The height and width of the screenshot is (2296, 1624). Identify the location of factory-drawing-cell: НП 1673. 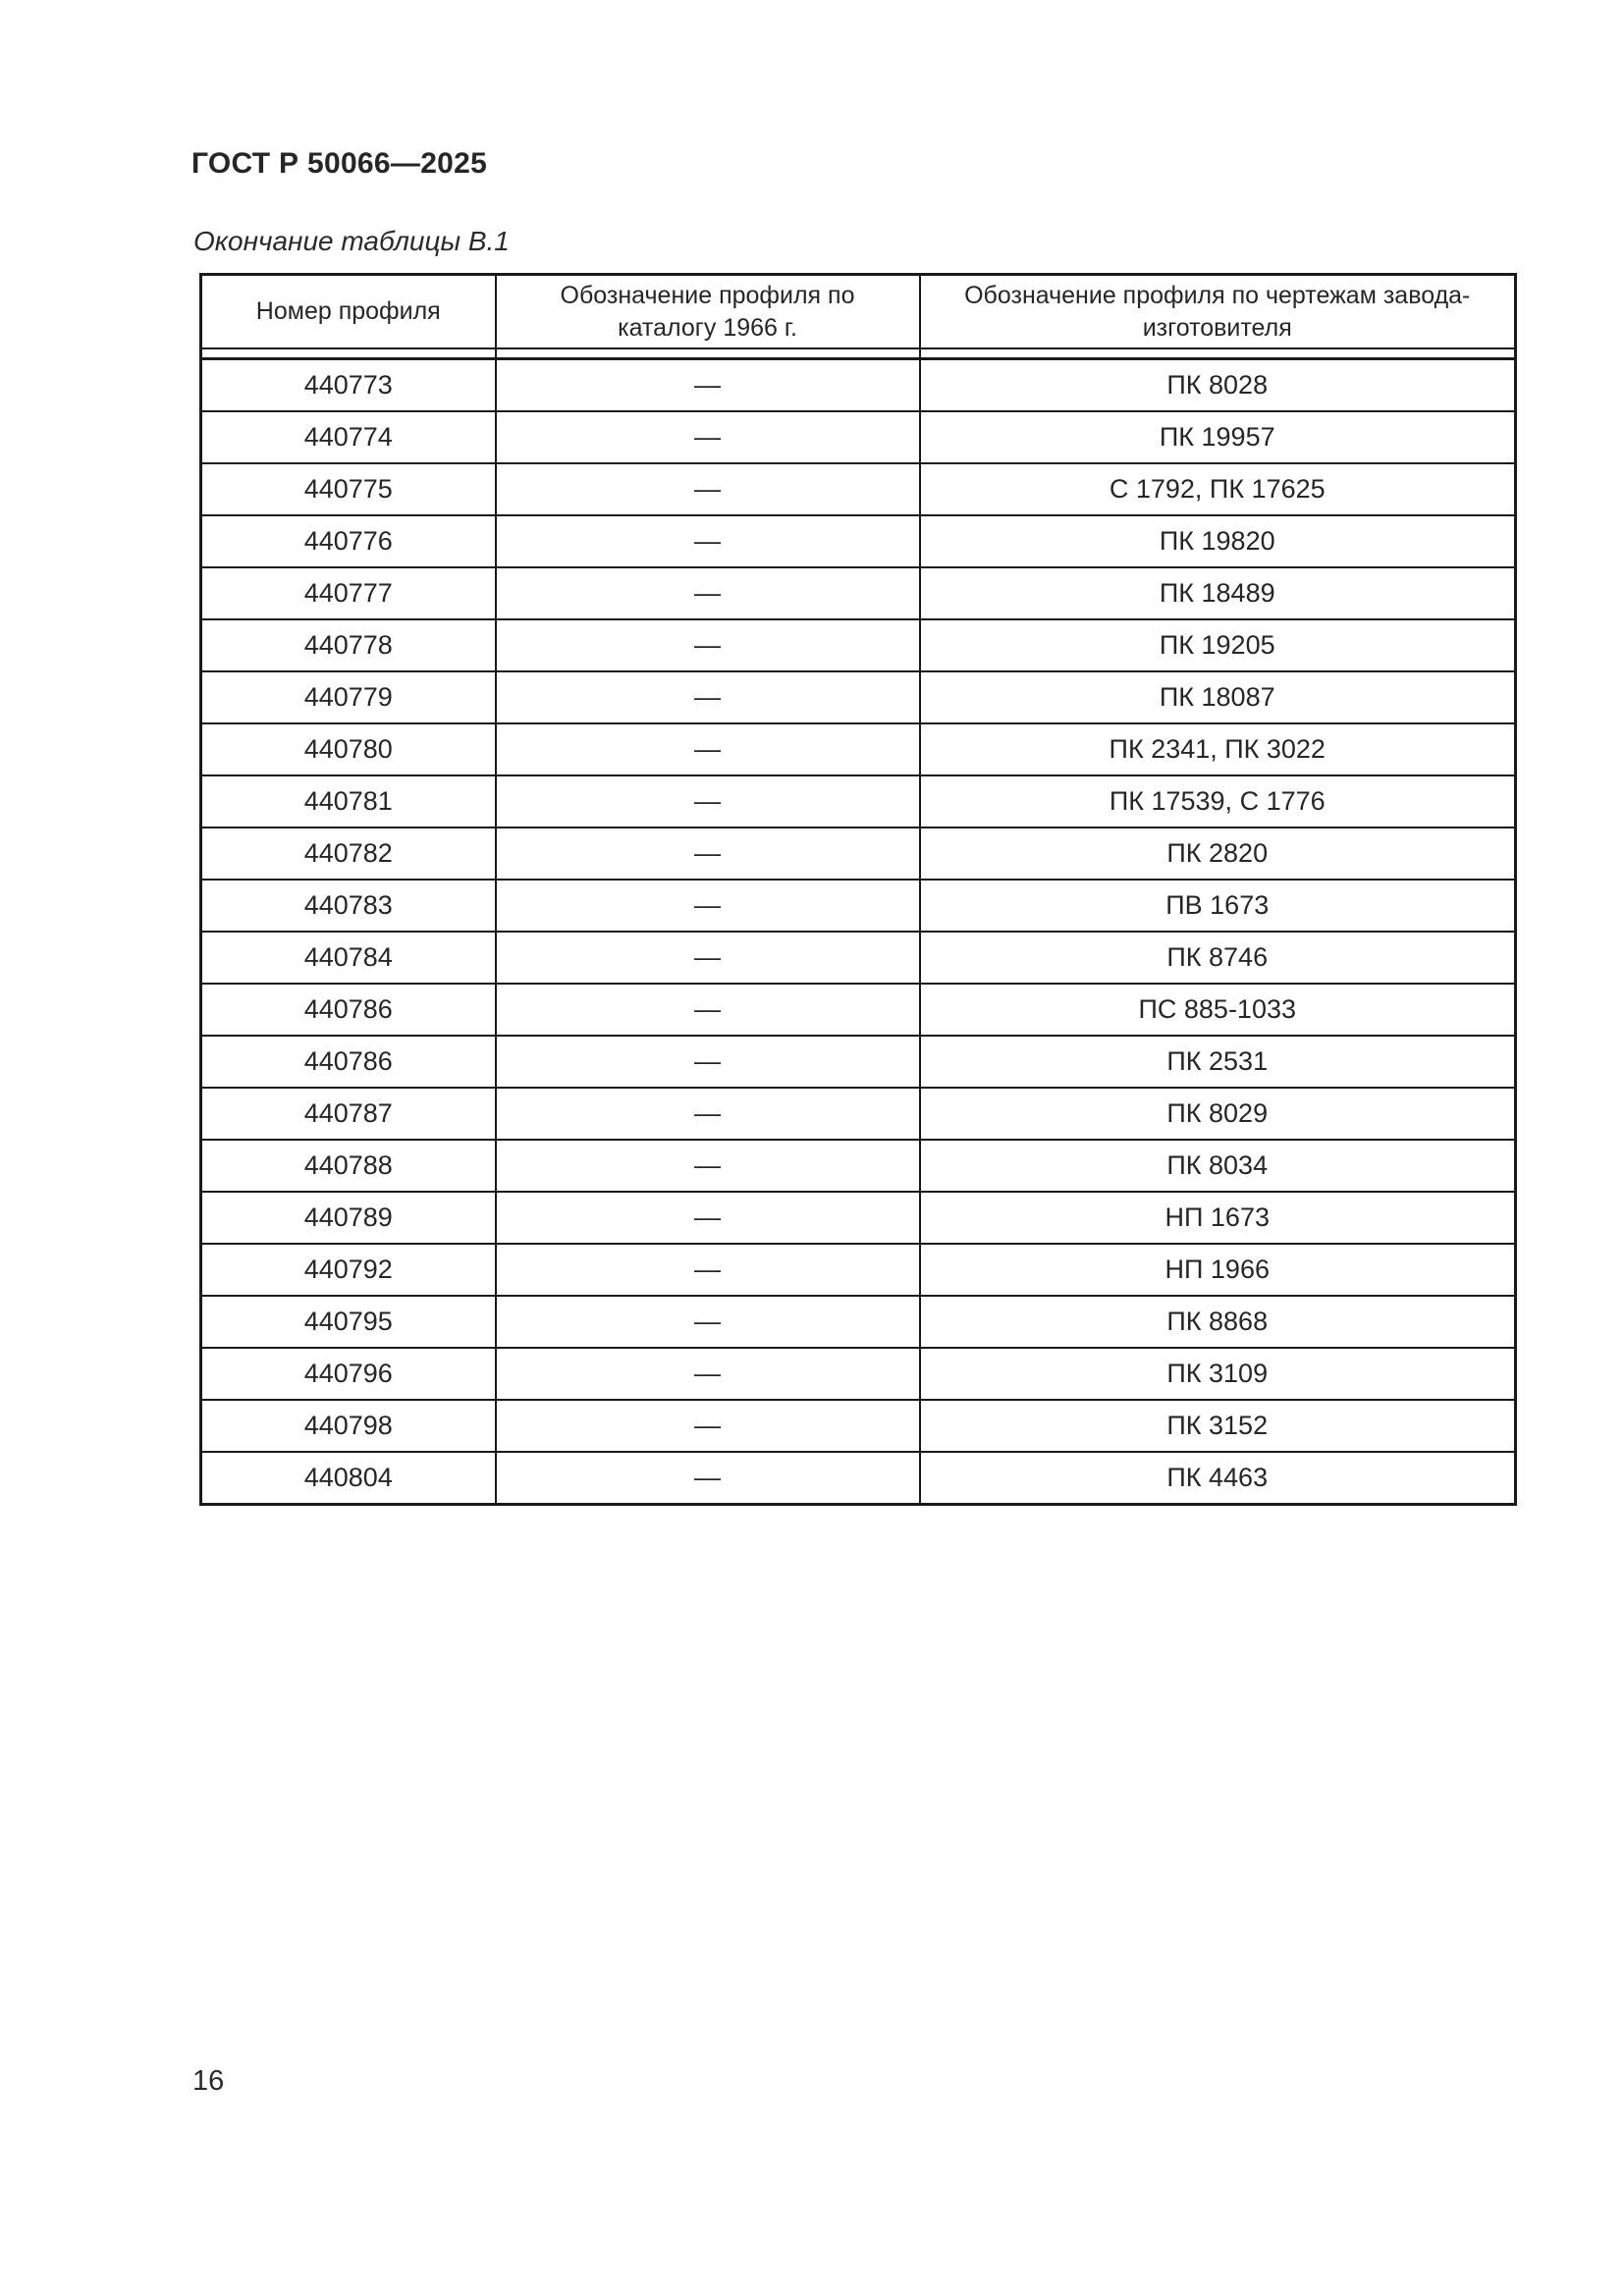
(1217, 1218).